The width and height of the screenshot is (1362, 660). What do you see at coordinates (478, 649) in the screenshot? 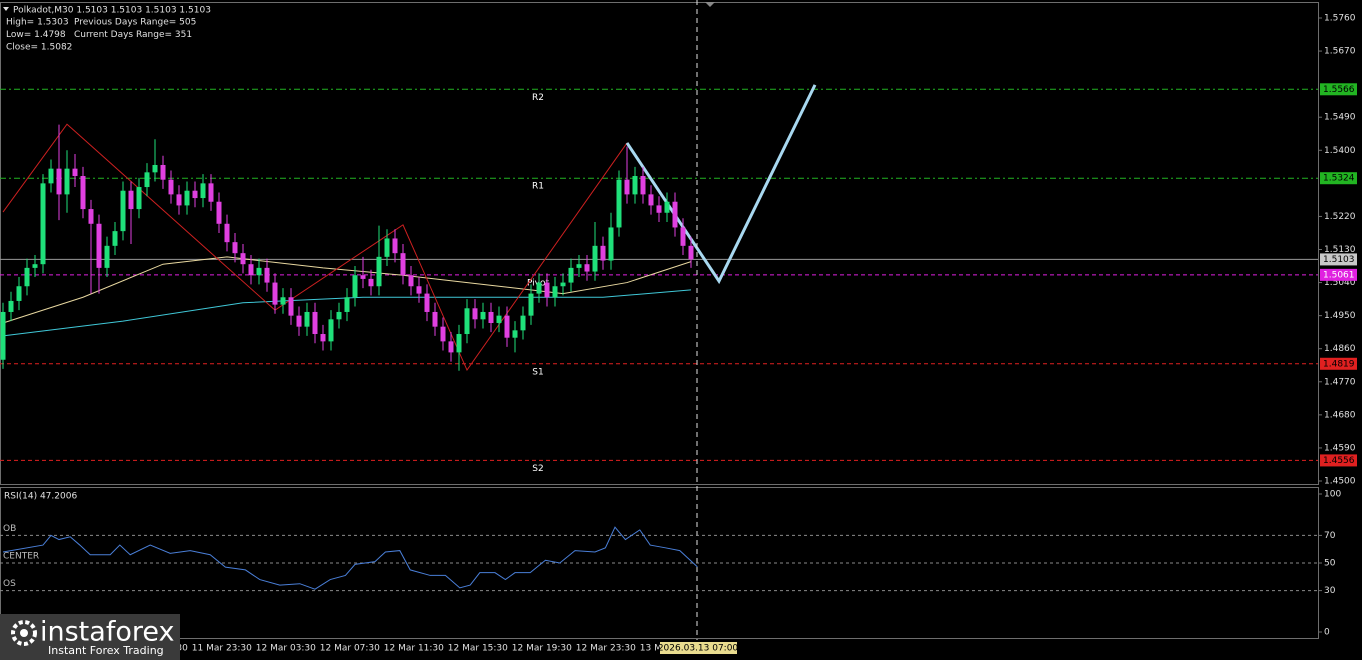
I see `x-tick-label: 12 Mar 15:30` at bounding box center [478, 649].